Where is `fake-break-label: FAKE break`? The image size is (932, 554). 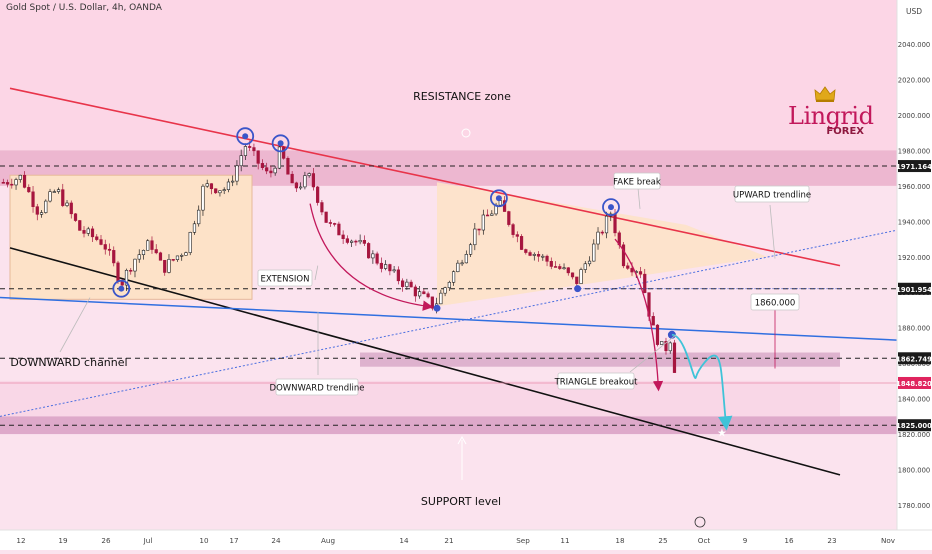 fake-break-label: FAKE break is located at coordinates (637, 183).